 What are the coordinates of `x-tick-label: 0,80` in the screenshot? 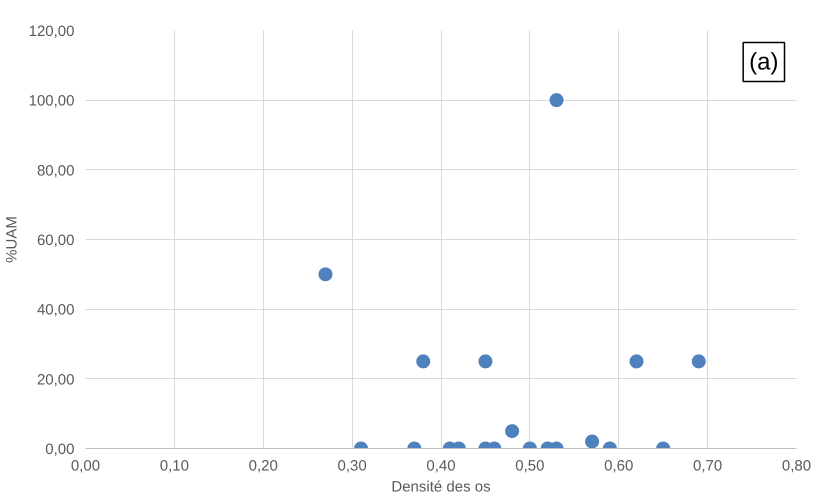 It's located at (797, 466).